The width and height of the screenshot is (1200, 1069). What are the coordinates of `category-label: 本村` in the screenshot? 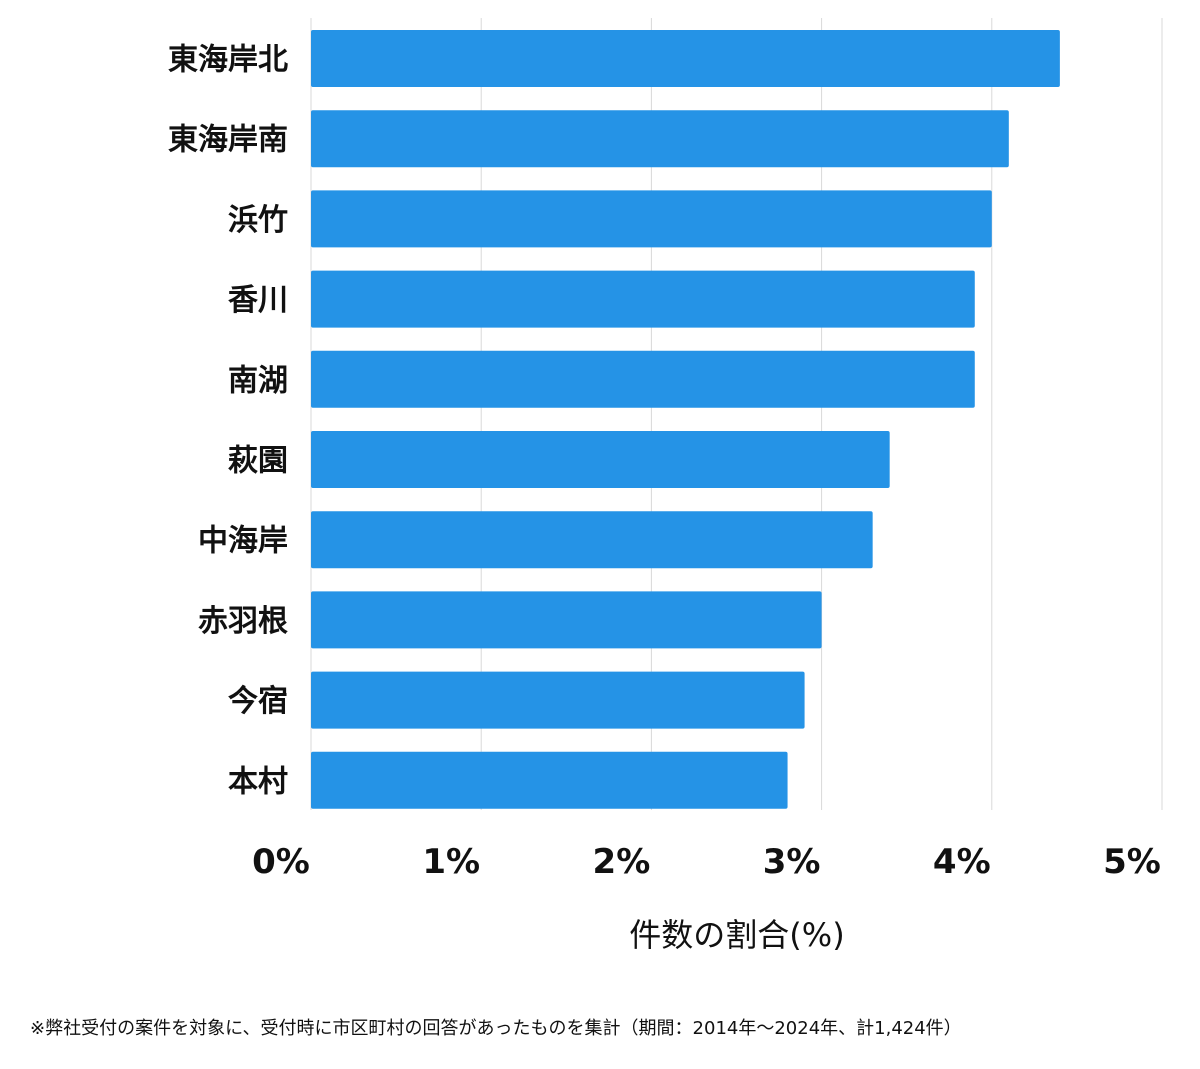 It's located at (258, 781).